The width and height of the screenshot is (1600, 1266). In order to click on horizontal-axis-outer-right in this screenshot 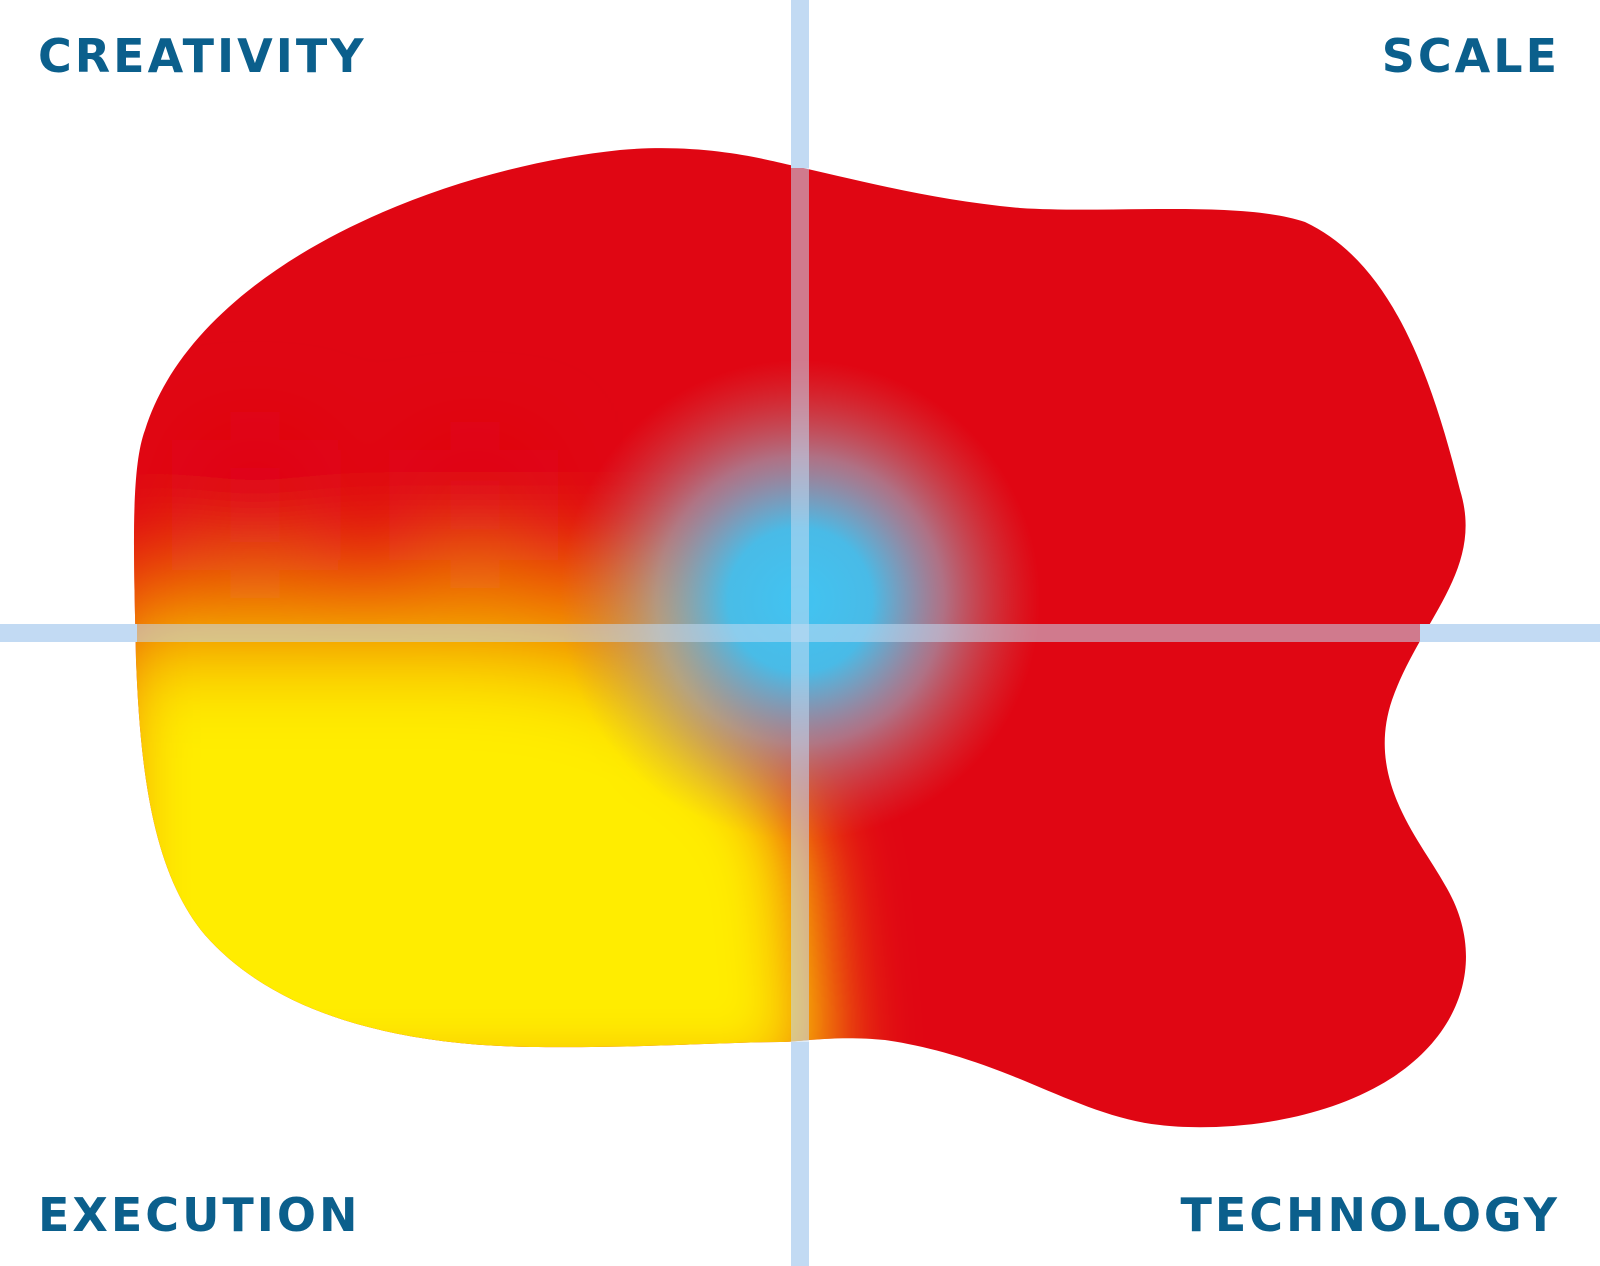, I will do `click(1510, 633)`.